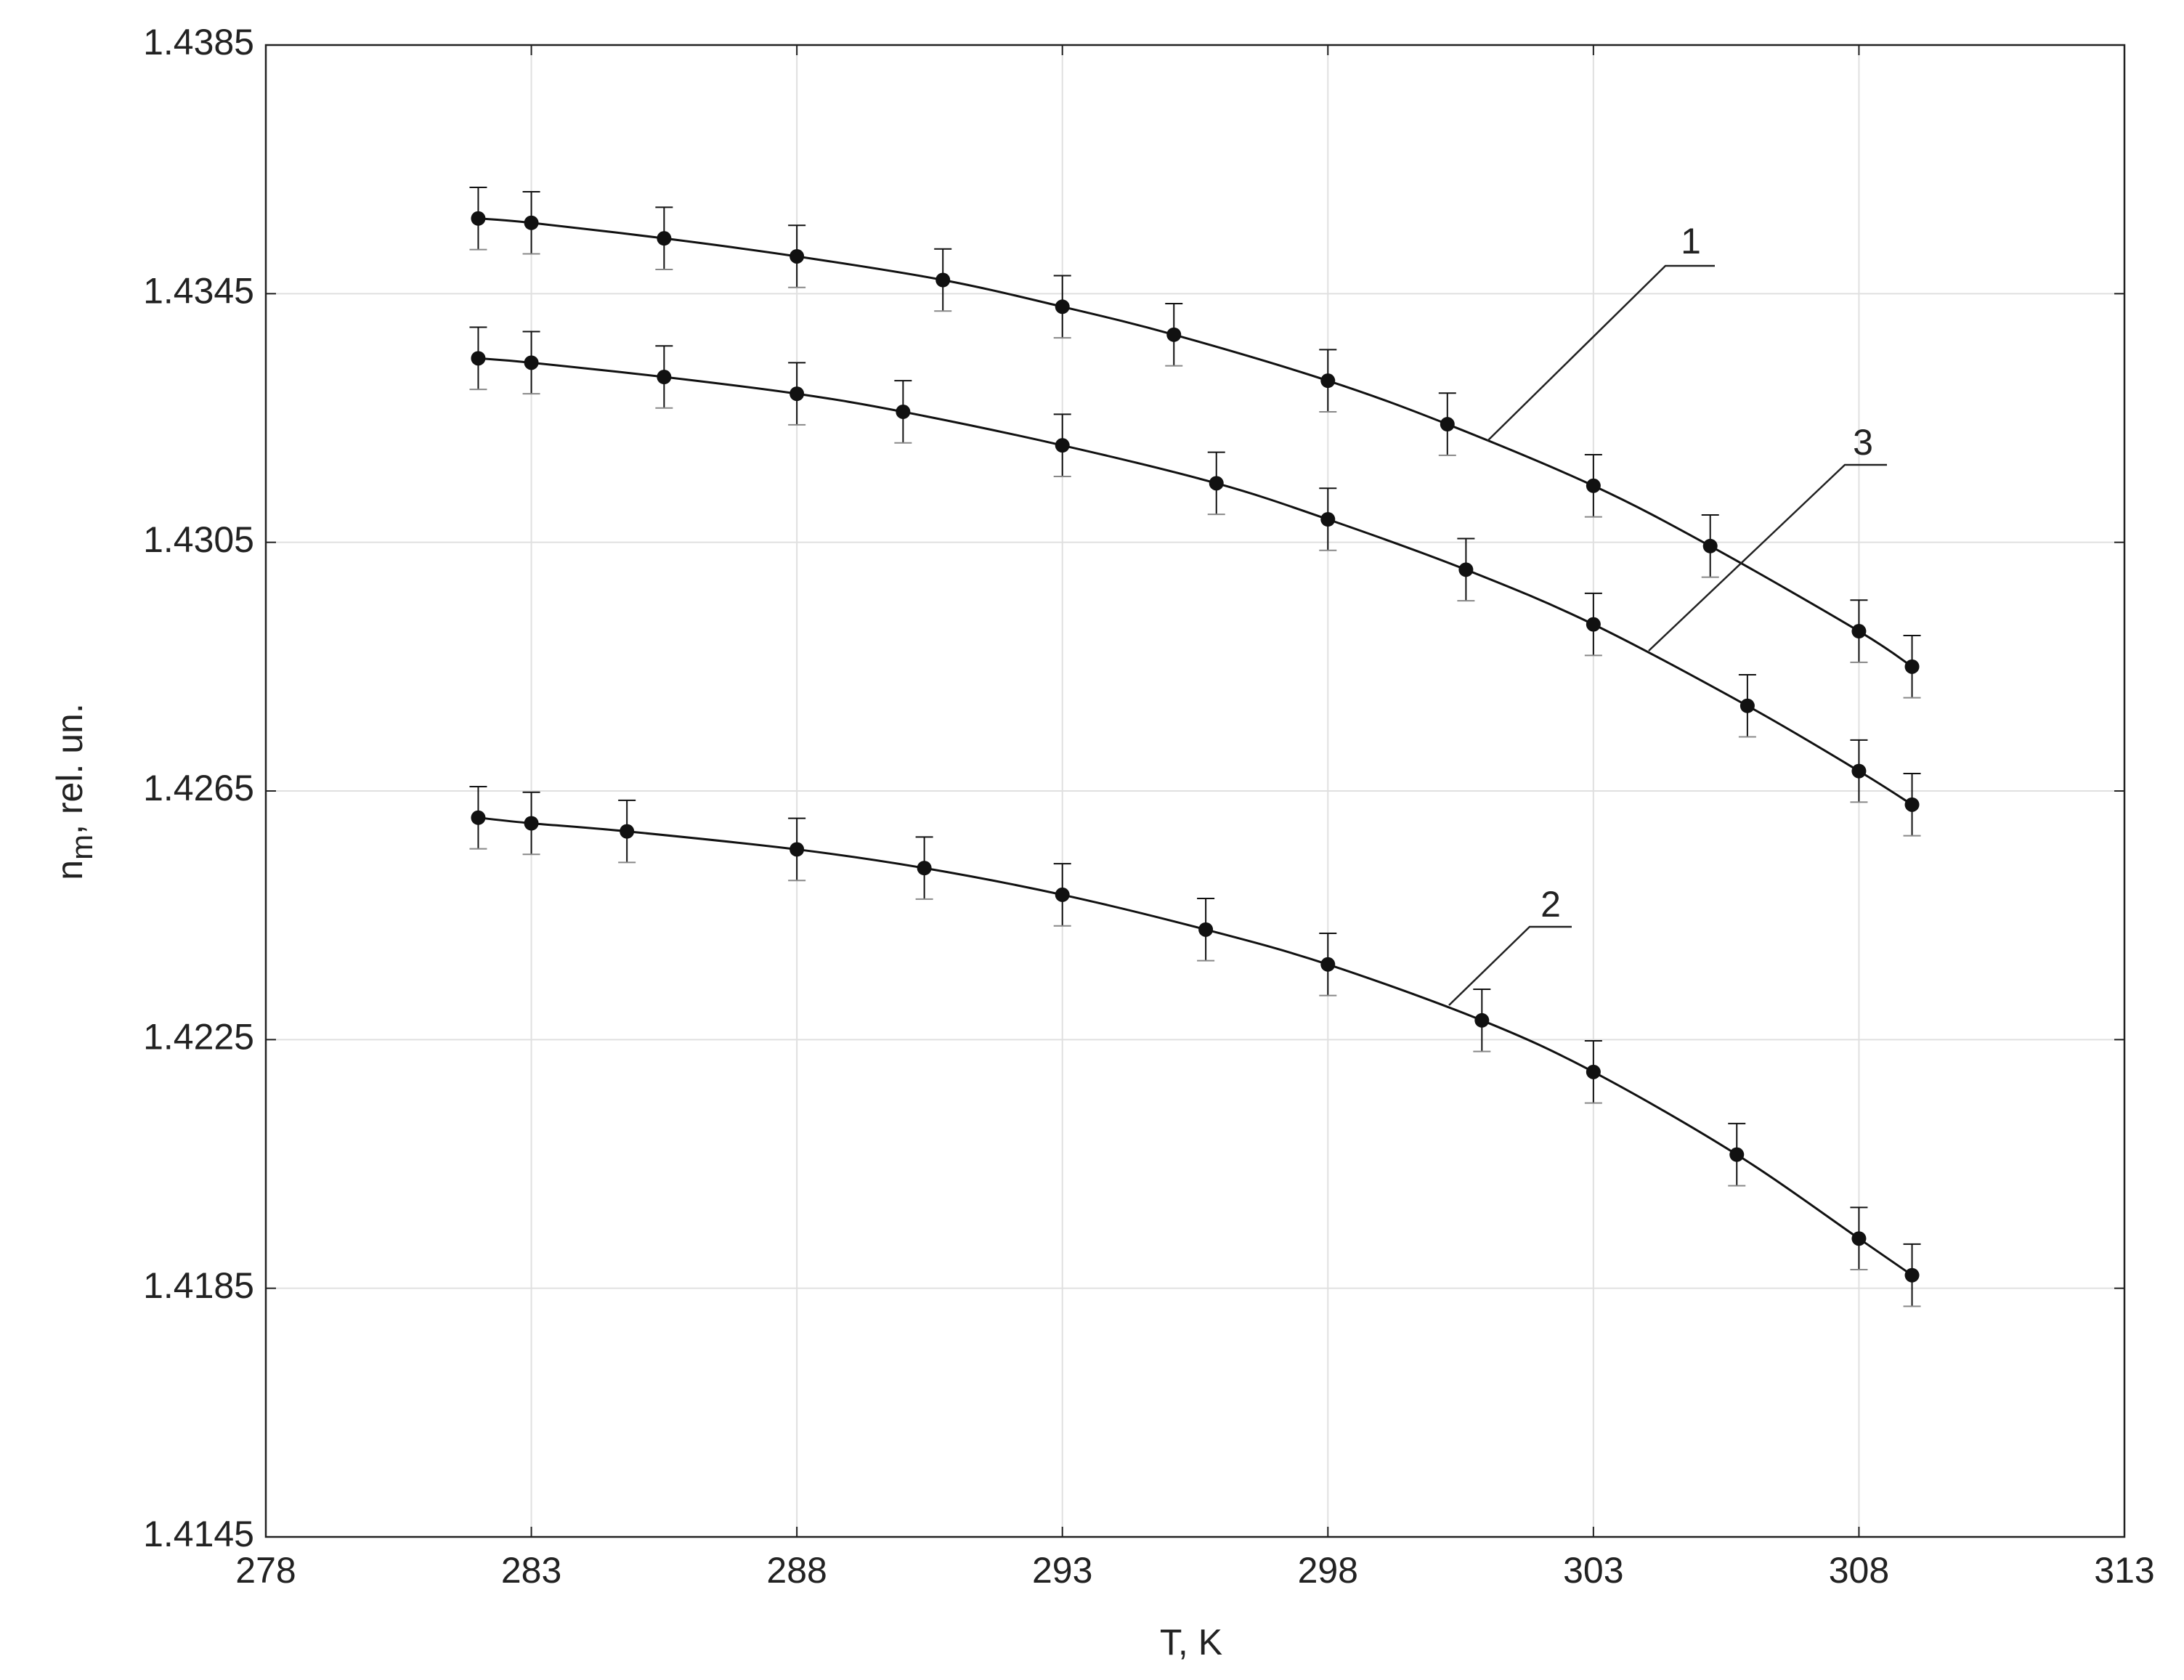  I want to click on y-tick-label: 1.4345, so click(198, 291).